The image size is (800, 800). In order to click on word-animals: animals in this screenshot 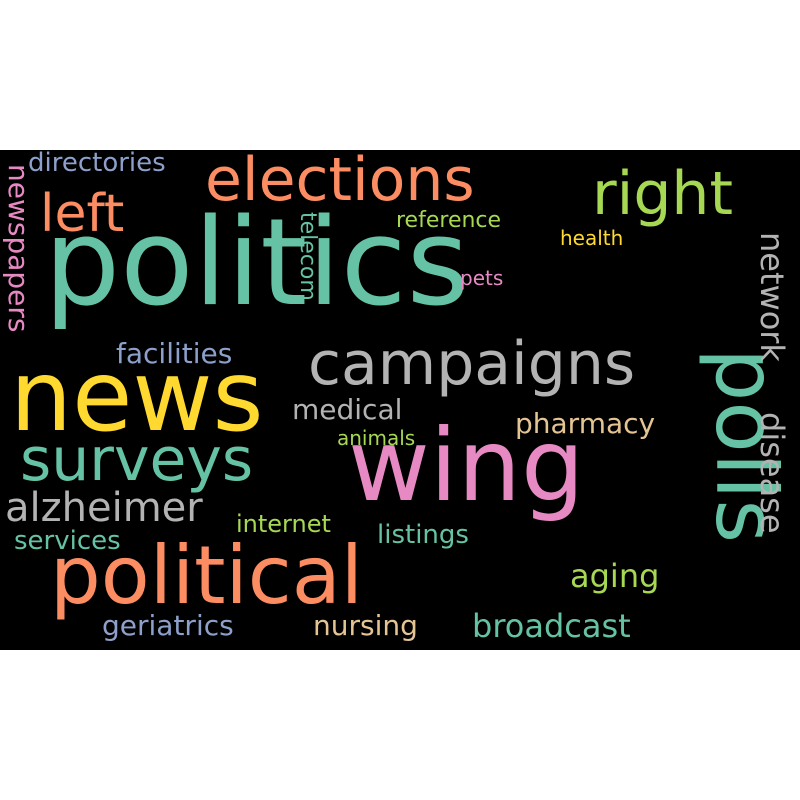, I will do `click(376, 438)`.